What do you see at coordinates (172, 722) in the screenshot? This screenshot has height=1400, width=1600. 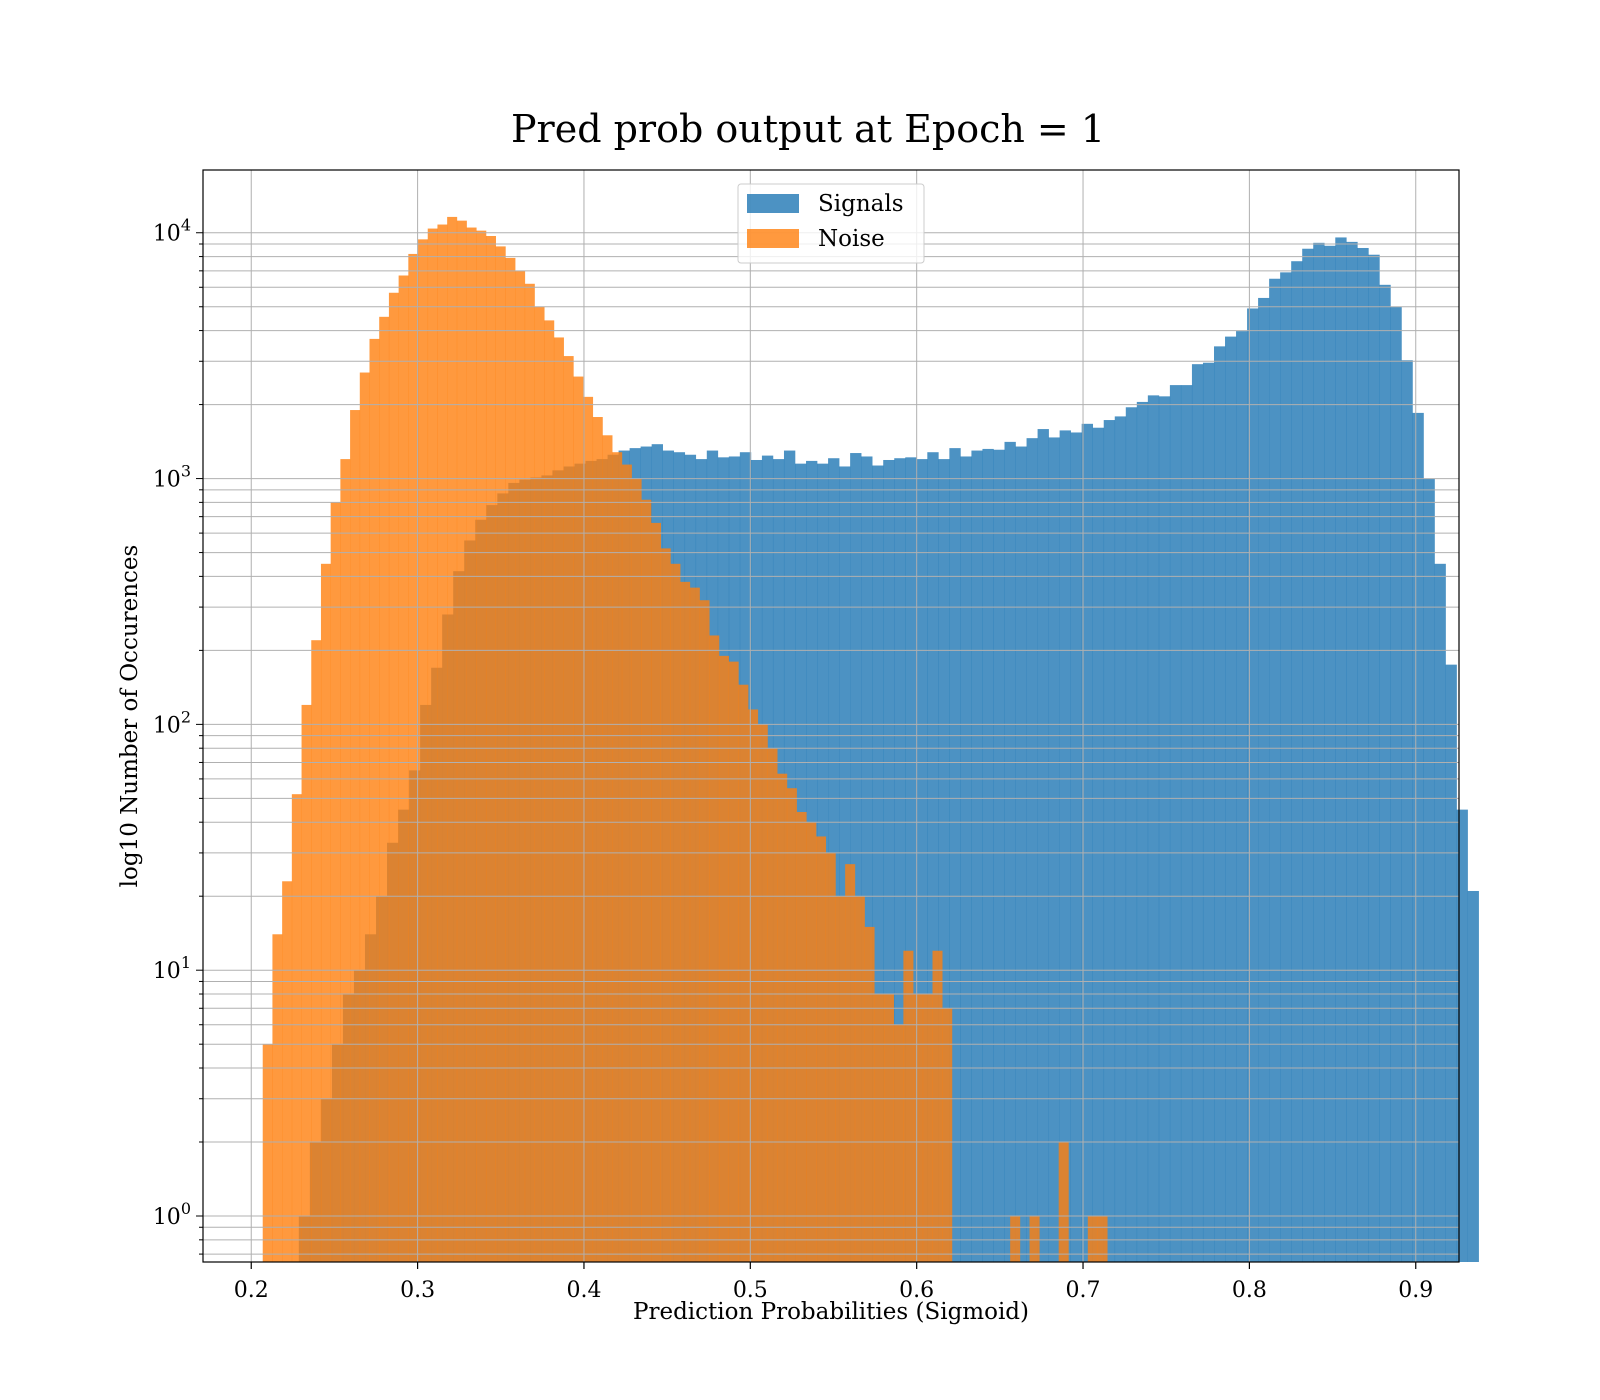 I see `y-tick-label: 10²` at bounding box center [172, 722].